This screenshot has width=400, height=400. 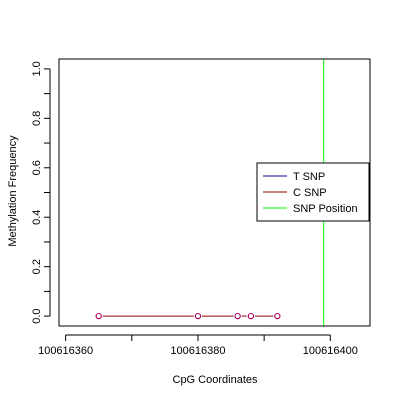 I want to click on legend-label: T SNP, so click(x=309, y=177).